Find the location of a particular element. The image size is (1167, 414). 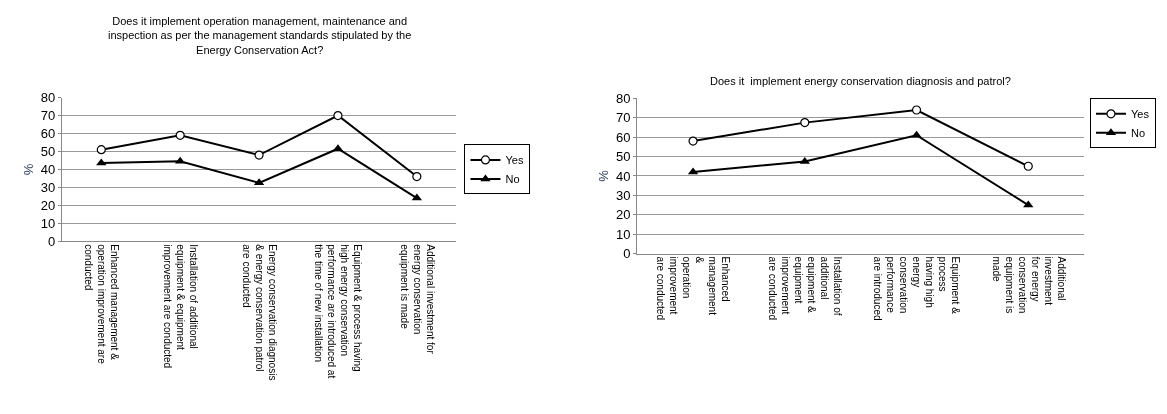

x-tick-label: Additional investment for energy conservation equipment is made is located at coordinates (1028, 285).